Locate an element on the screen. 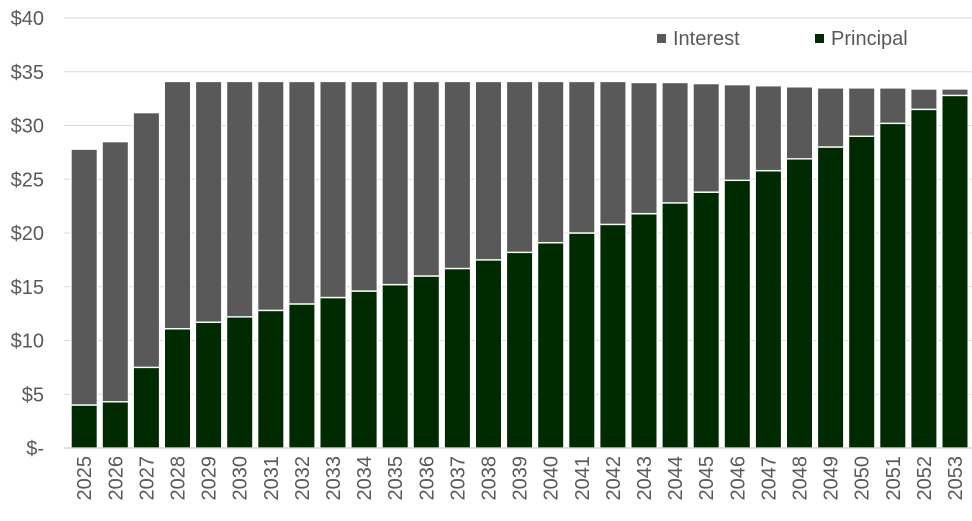 This screenshot has width=972, height=521. y-tick-label: $35 is located at coordinates (27, 73).